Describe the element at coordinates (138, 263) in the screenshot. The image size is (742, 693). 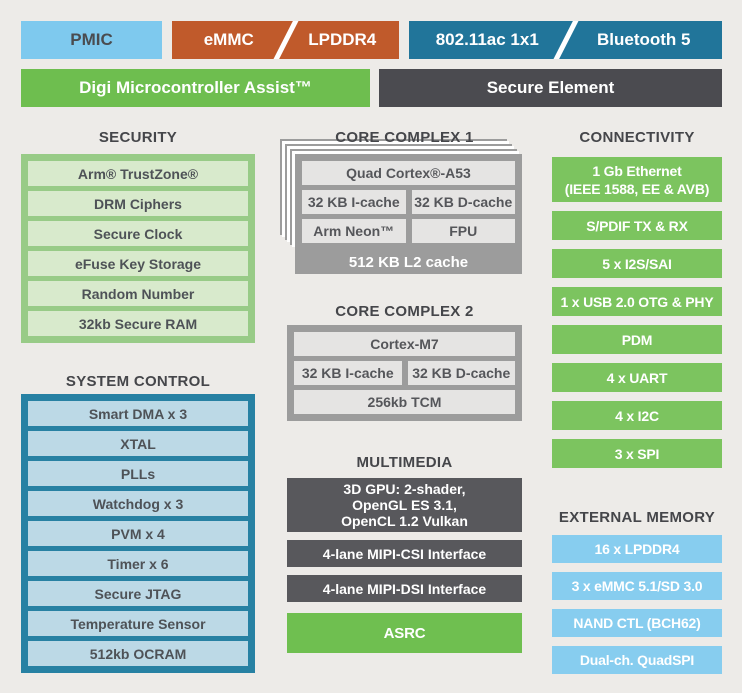
I see `security-item: eFuse Key Storage` at that location.